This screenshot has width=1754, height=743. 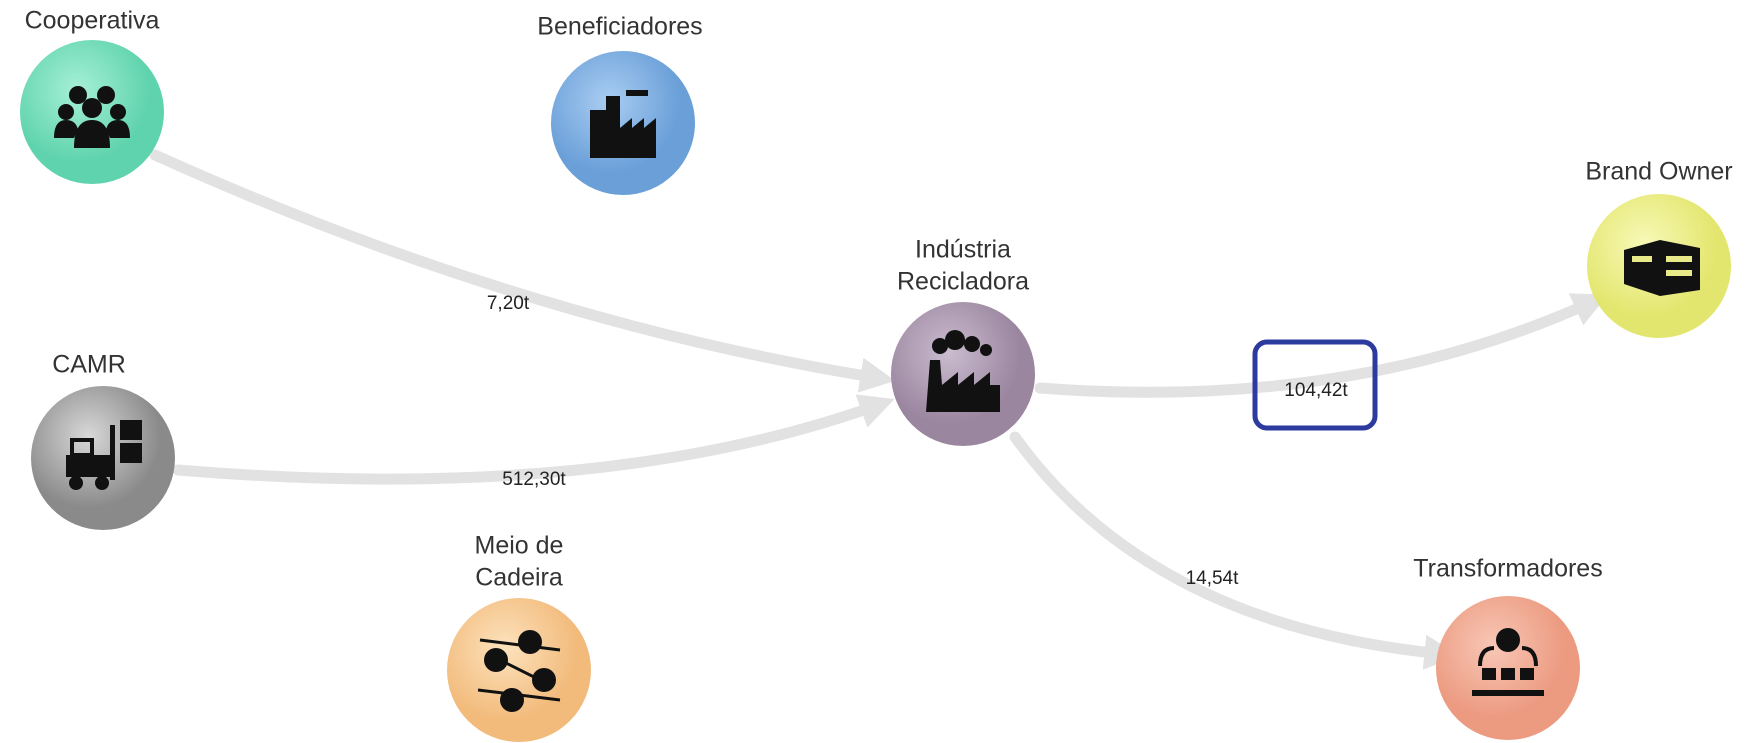 What do you see at coordinates (534, 479) in the screenshot?
I see `edge-label: 512,30t` at bounding box center [534, 479].